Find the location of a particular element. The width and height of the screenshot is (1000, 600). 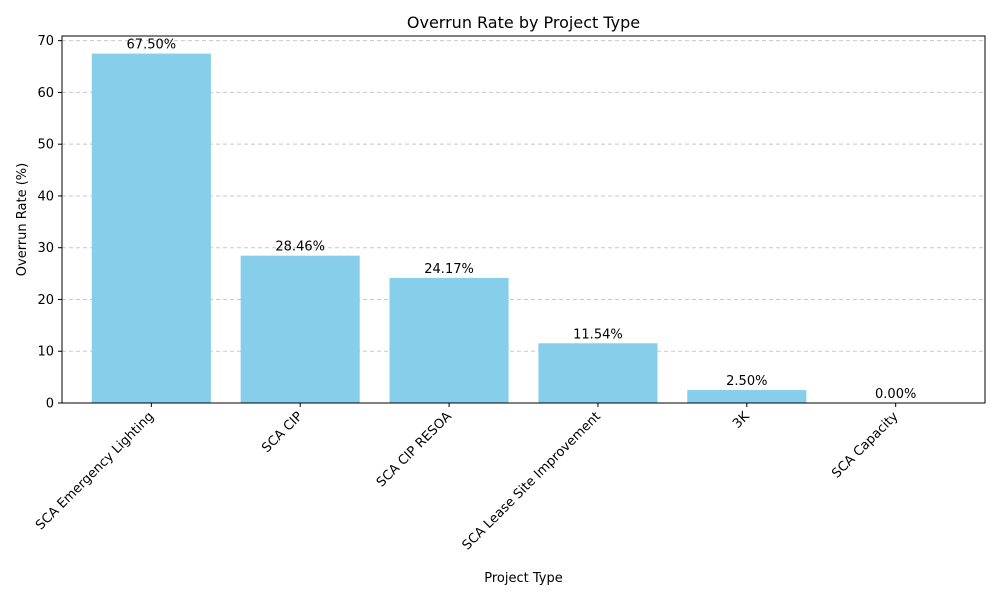

data-label: 28.46% is located at coordinates (300, 247).